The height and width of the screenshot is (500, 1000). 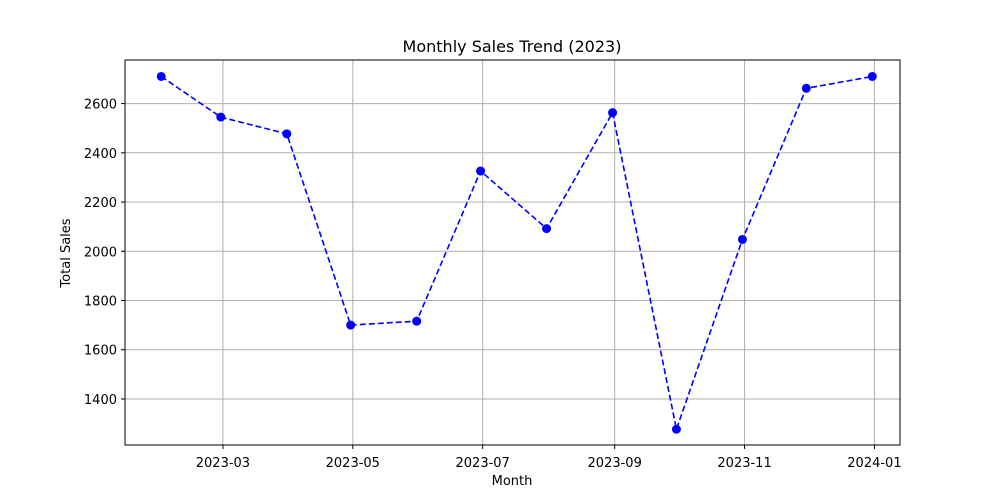 What do you see at coordinates (100, 105) in the screenshot?
I see `y-tick-label: 2600` at bounding box center [100, 105].